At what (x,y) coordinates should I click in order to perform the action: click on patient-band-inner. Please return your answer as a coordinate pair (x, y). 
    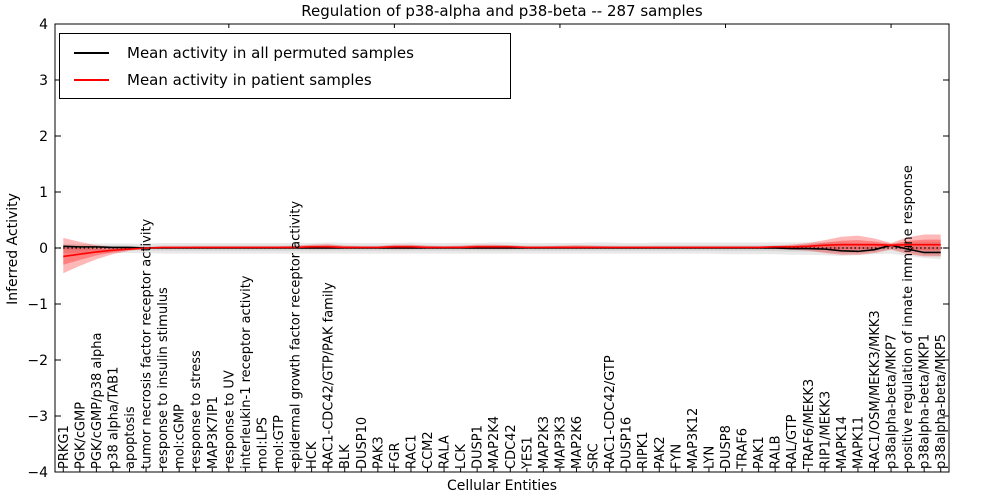
    Looking at the image, I should click on (502, 252).